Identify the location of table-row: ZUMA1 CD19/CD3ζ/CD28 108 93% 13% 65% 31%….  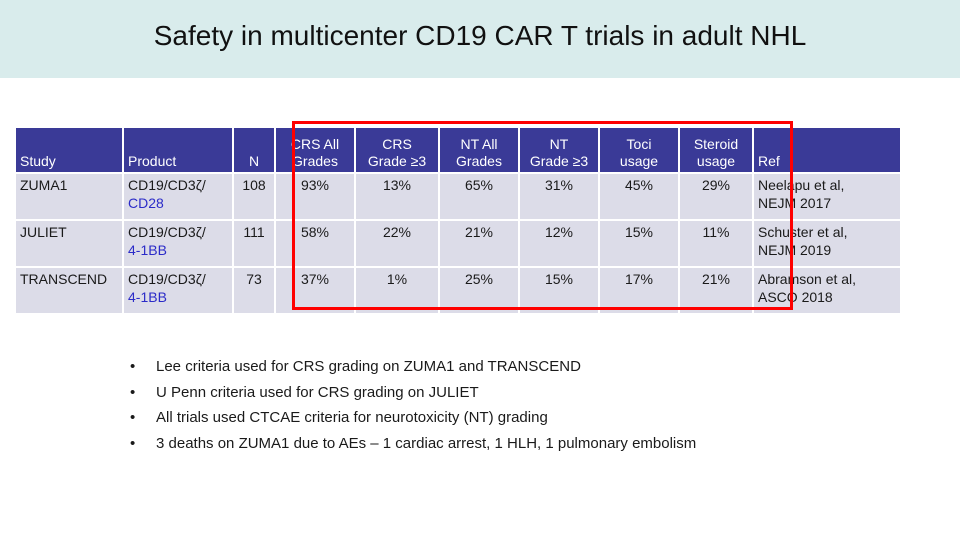
(458, 196).